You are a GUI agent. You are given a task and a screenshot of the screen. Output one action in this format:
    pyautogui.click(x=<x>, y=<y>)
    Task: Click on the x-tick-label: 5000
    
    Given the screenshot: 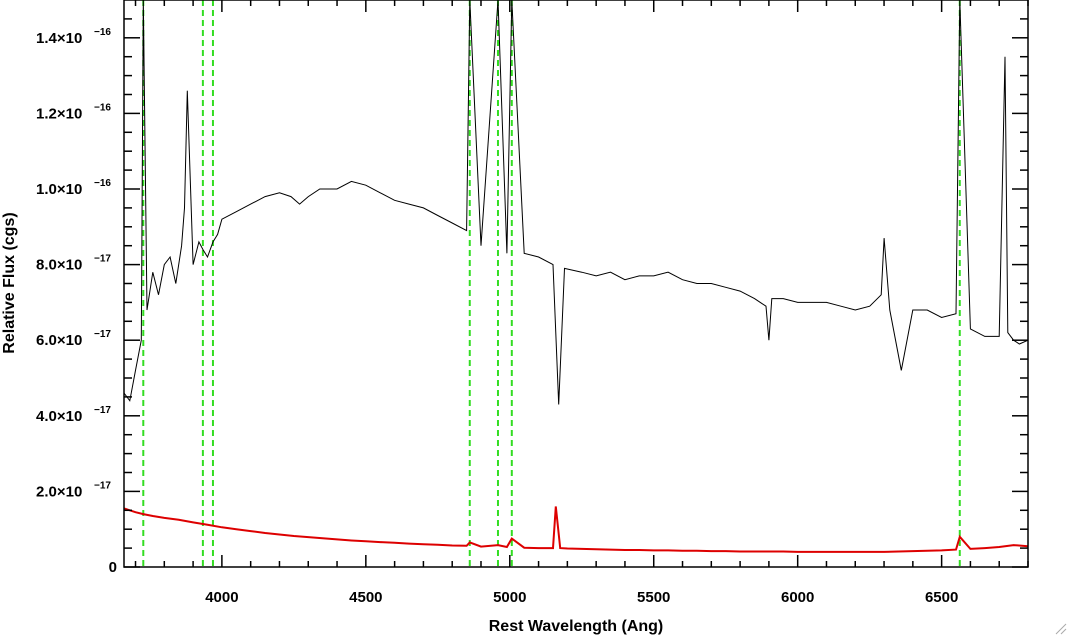 What is the action you would take?
    pyautogui.click(x=509, y=597)
    